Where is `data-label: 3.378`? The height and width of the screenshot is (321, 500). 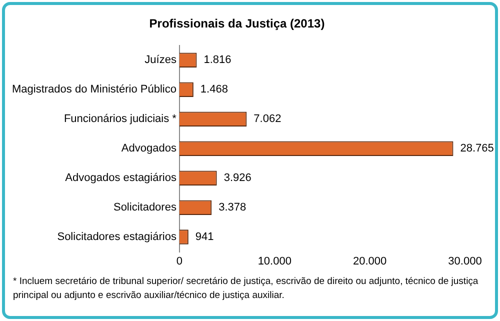
data-label: 3.378 is located at coordinates (232, 208).